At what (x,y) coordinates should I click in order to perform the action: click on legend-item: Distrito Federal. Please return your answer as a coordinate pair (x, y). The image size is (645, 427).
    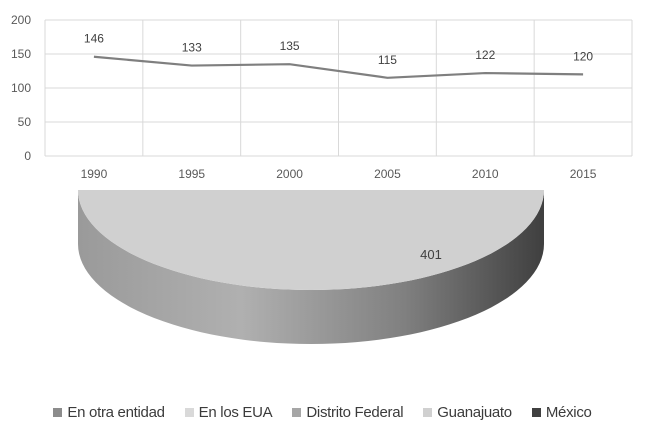
    Looking at the image, I should click on (348, 412).